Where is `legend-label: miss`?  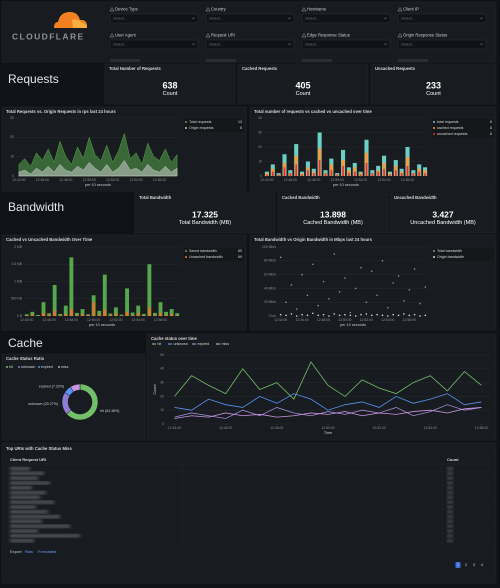
legend-label: miss is located at coordinates (226, 344).